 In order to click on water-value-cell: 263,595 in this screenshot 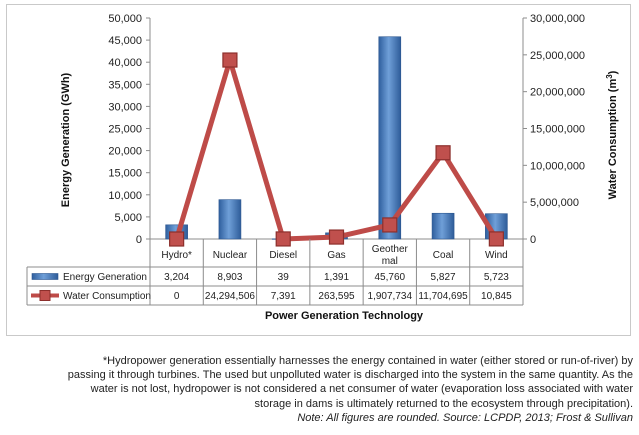, I will do `click(336, 296)`.